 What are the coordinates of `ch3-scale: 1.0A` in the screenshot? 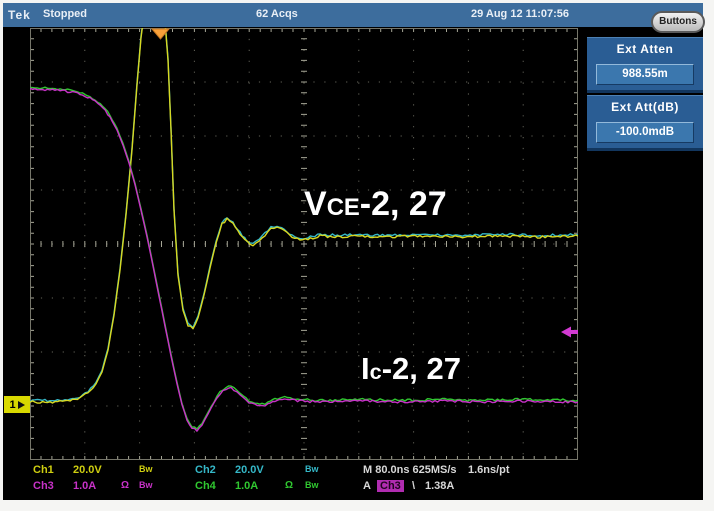 It's located at (85, 486).